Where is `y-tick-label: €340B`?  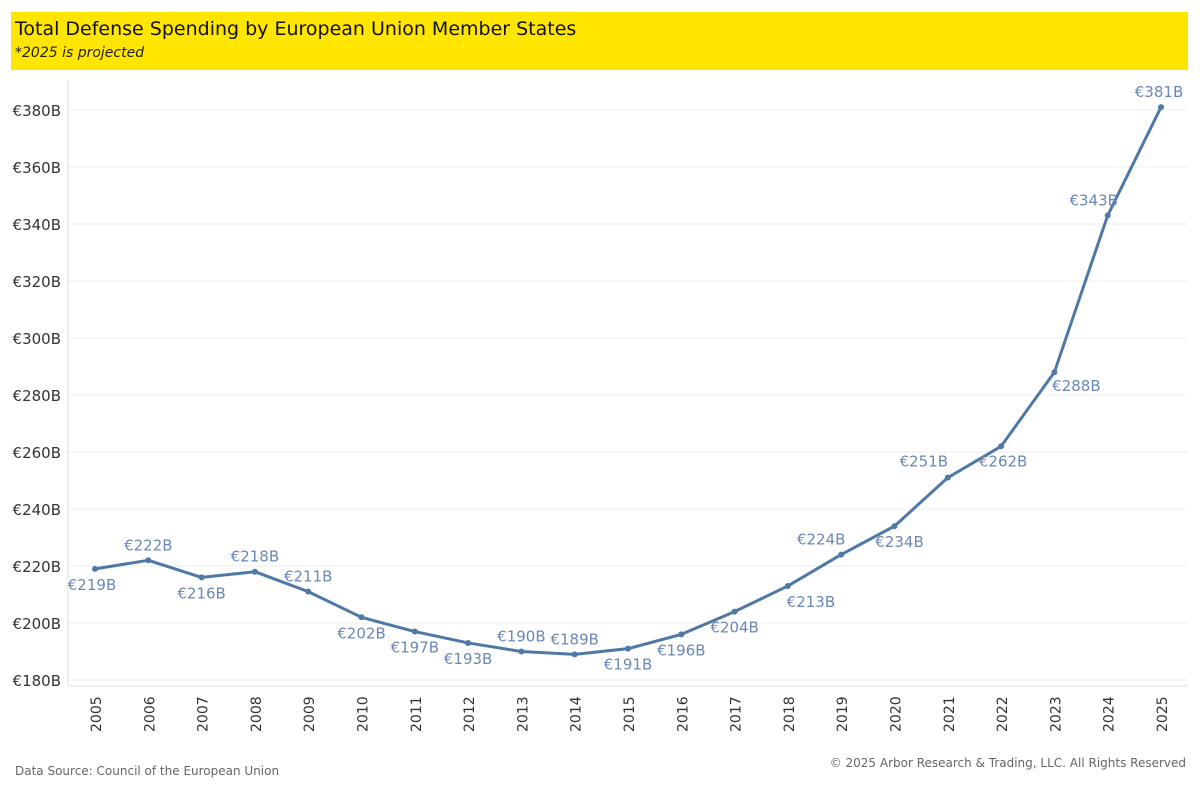
y-tick-label: €340B is located at coordinates (37, 225).